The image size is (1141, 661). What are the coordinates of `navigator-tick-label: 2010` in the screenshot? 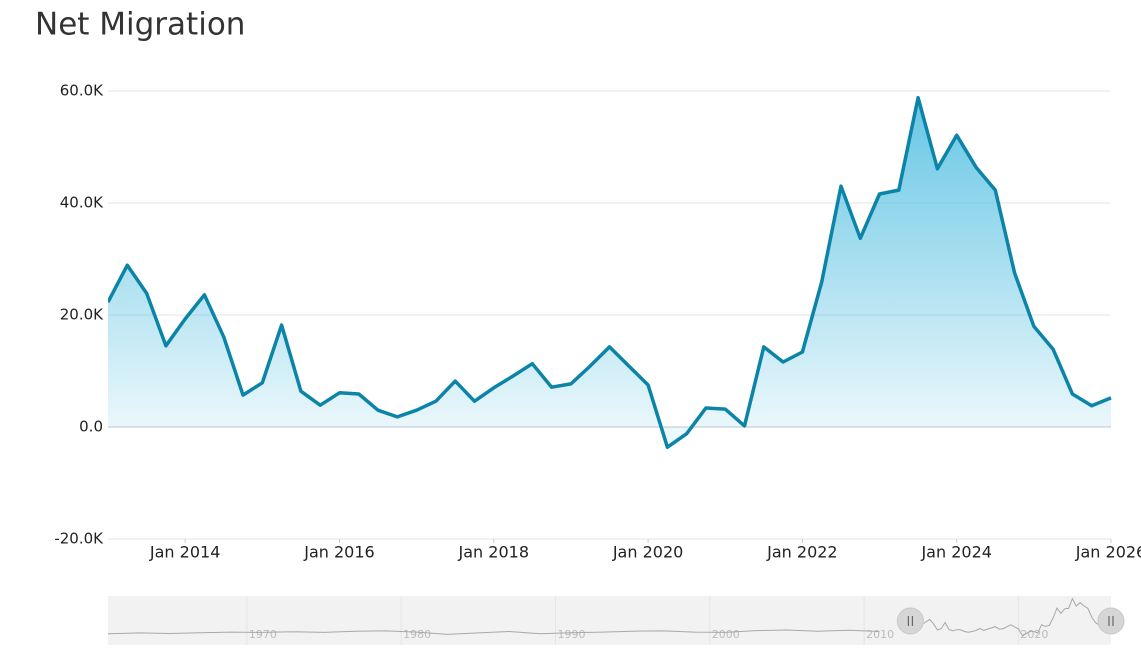 It's located at (880, 634).